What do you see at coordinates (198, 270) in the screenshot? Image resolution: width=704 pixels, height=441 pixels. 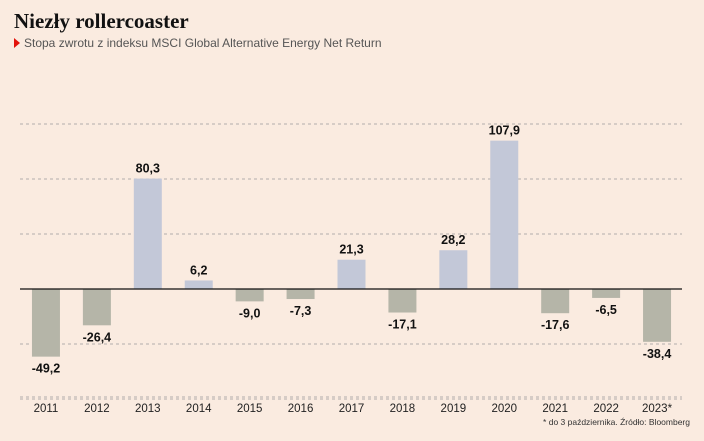 I see `data-label: 6,2` at bounding box center [198, 270].